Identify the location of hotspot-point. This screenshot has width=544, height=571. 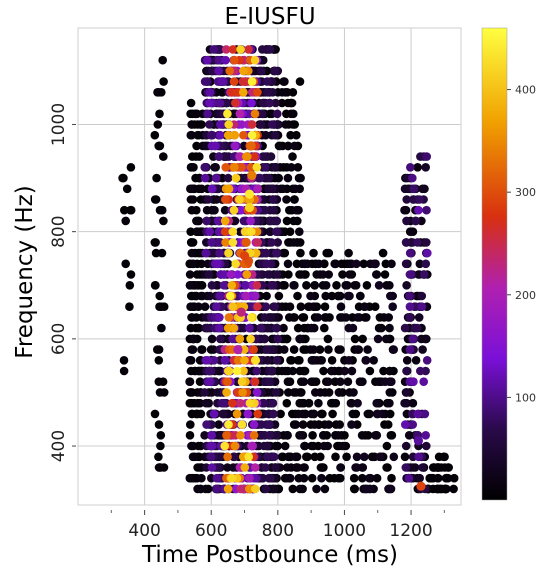
(244, 256).